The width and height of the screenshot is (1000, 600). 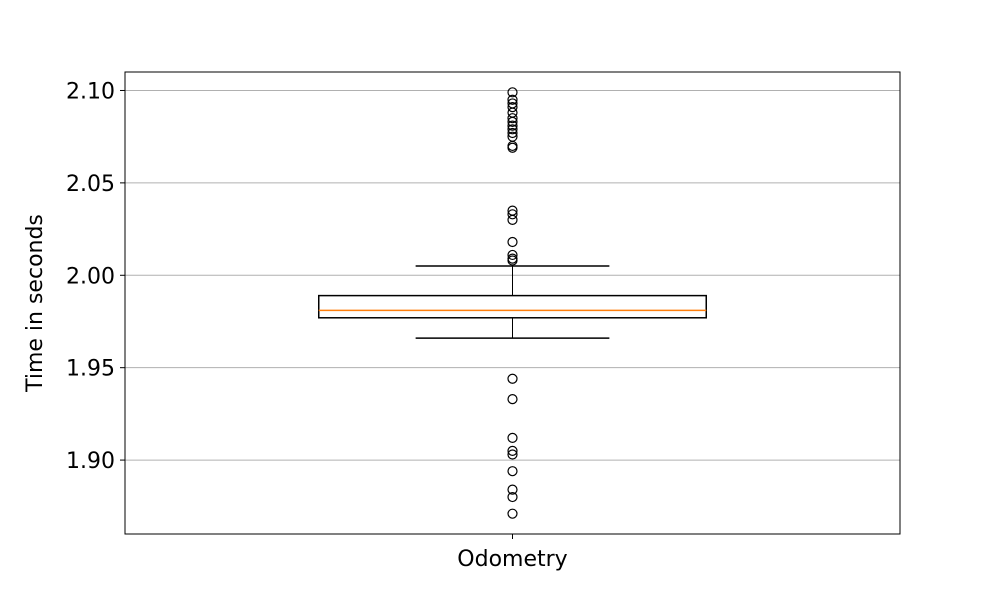 What do you see at coordinates (90, 369) in the screenshot?
I see `y-tick-label: 1.95` at bounding box center [90, 369].